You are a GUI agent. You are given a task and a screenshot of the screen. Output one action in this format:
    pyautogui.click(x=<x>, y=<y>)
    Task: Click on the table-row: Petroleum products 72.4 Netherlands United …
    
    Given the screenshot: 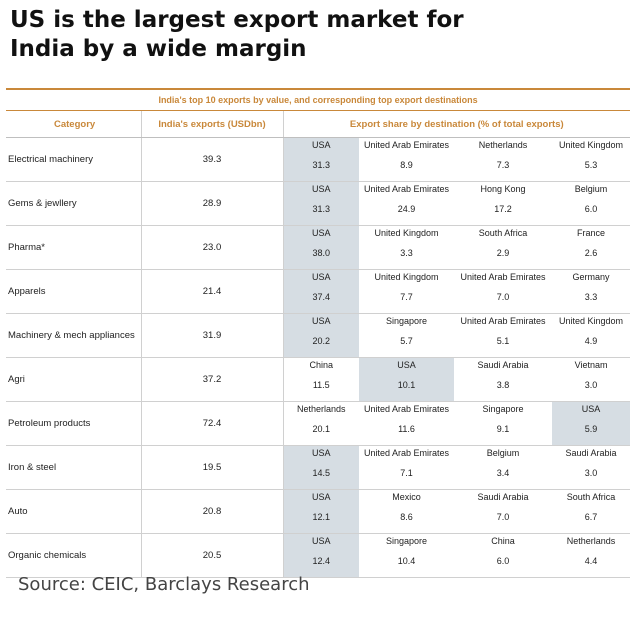 What is the action you would take?
    pyautogui.click(x=318, y=423)
    